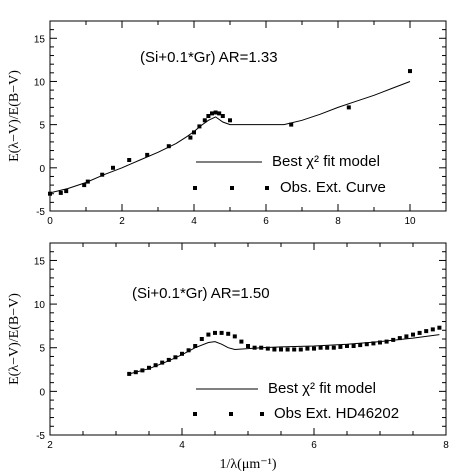 Image resolution: width=474 pixels, height=474 pixels. Describe the element at coordinates (333, 187) in the screenshot. I see `legend-marker-label: Obs. Ext. Curve` at that location.